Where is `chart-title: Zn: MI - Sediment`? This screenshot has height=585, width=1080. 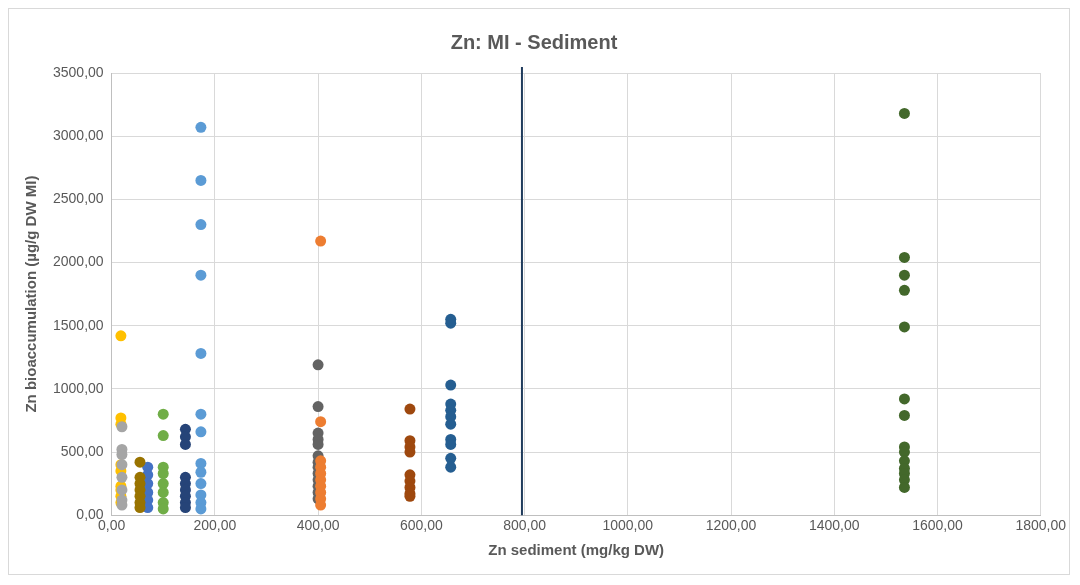
chart-title: Zn: MI - Sediment is located at coordinates (534, 41).